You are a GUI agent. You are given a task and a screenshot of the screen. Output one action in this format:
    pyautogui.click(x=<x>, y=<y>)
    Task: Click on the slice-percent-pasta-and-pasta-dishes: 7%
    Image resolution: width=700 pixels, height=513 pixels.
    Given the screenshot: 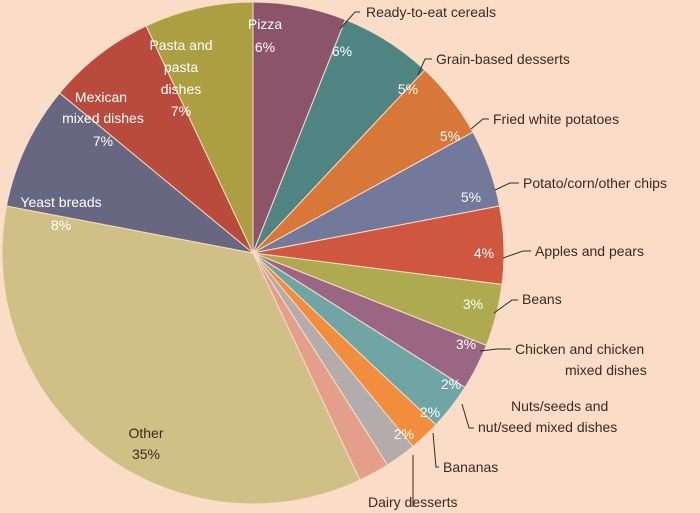 What is the action you would take?
    pyautogui.click(x=181, y=111)
    